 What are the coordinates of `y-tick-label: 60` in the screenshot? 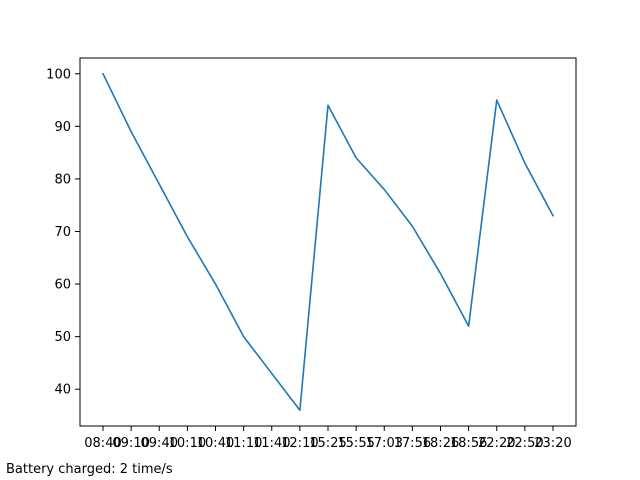 It's located at (62, 285).